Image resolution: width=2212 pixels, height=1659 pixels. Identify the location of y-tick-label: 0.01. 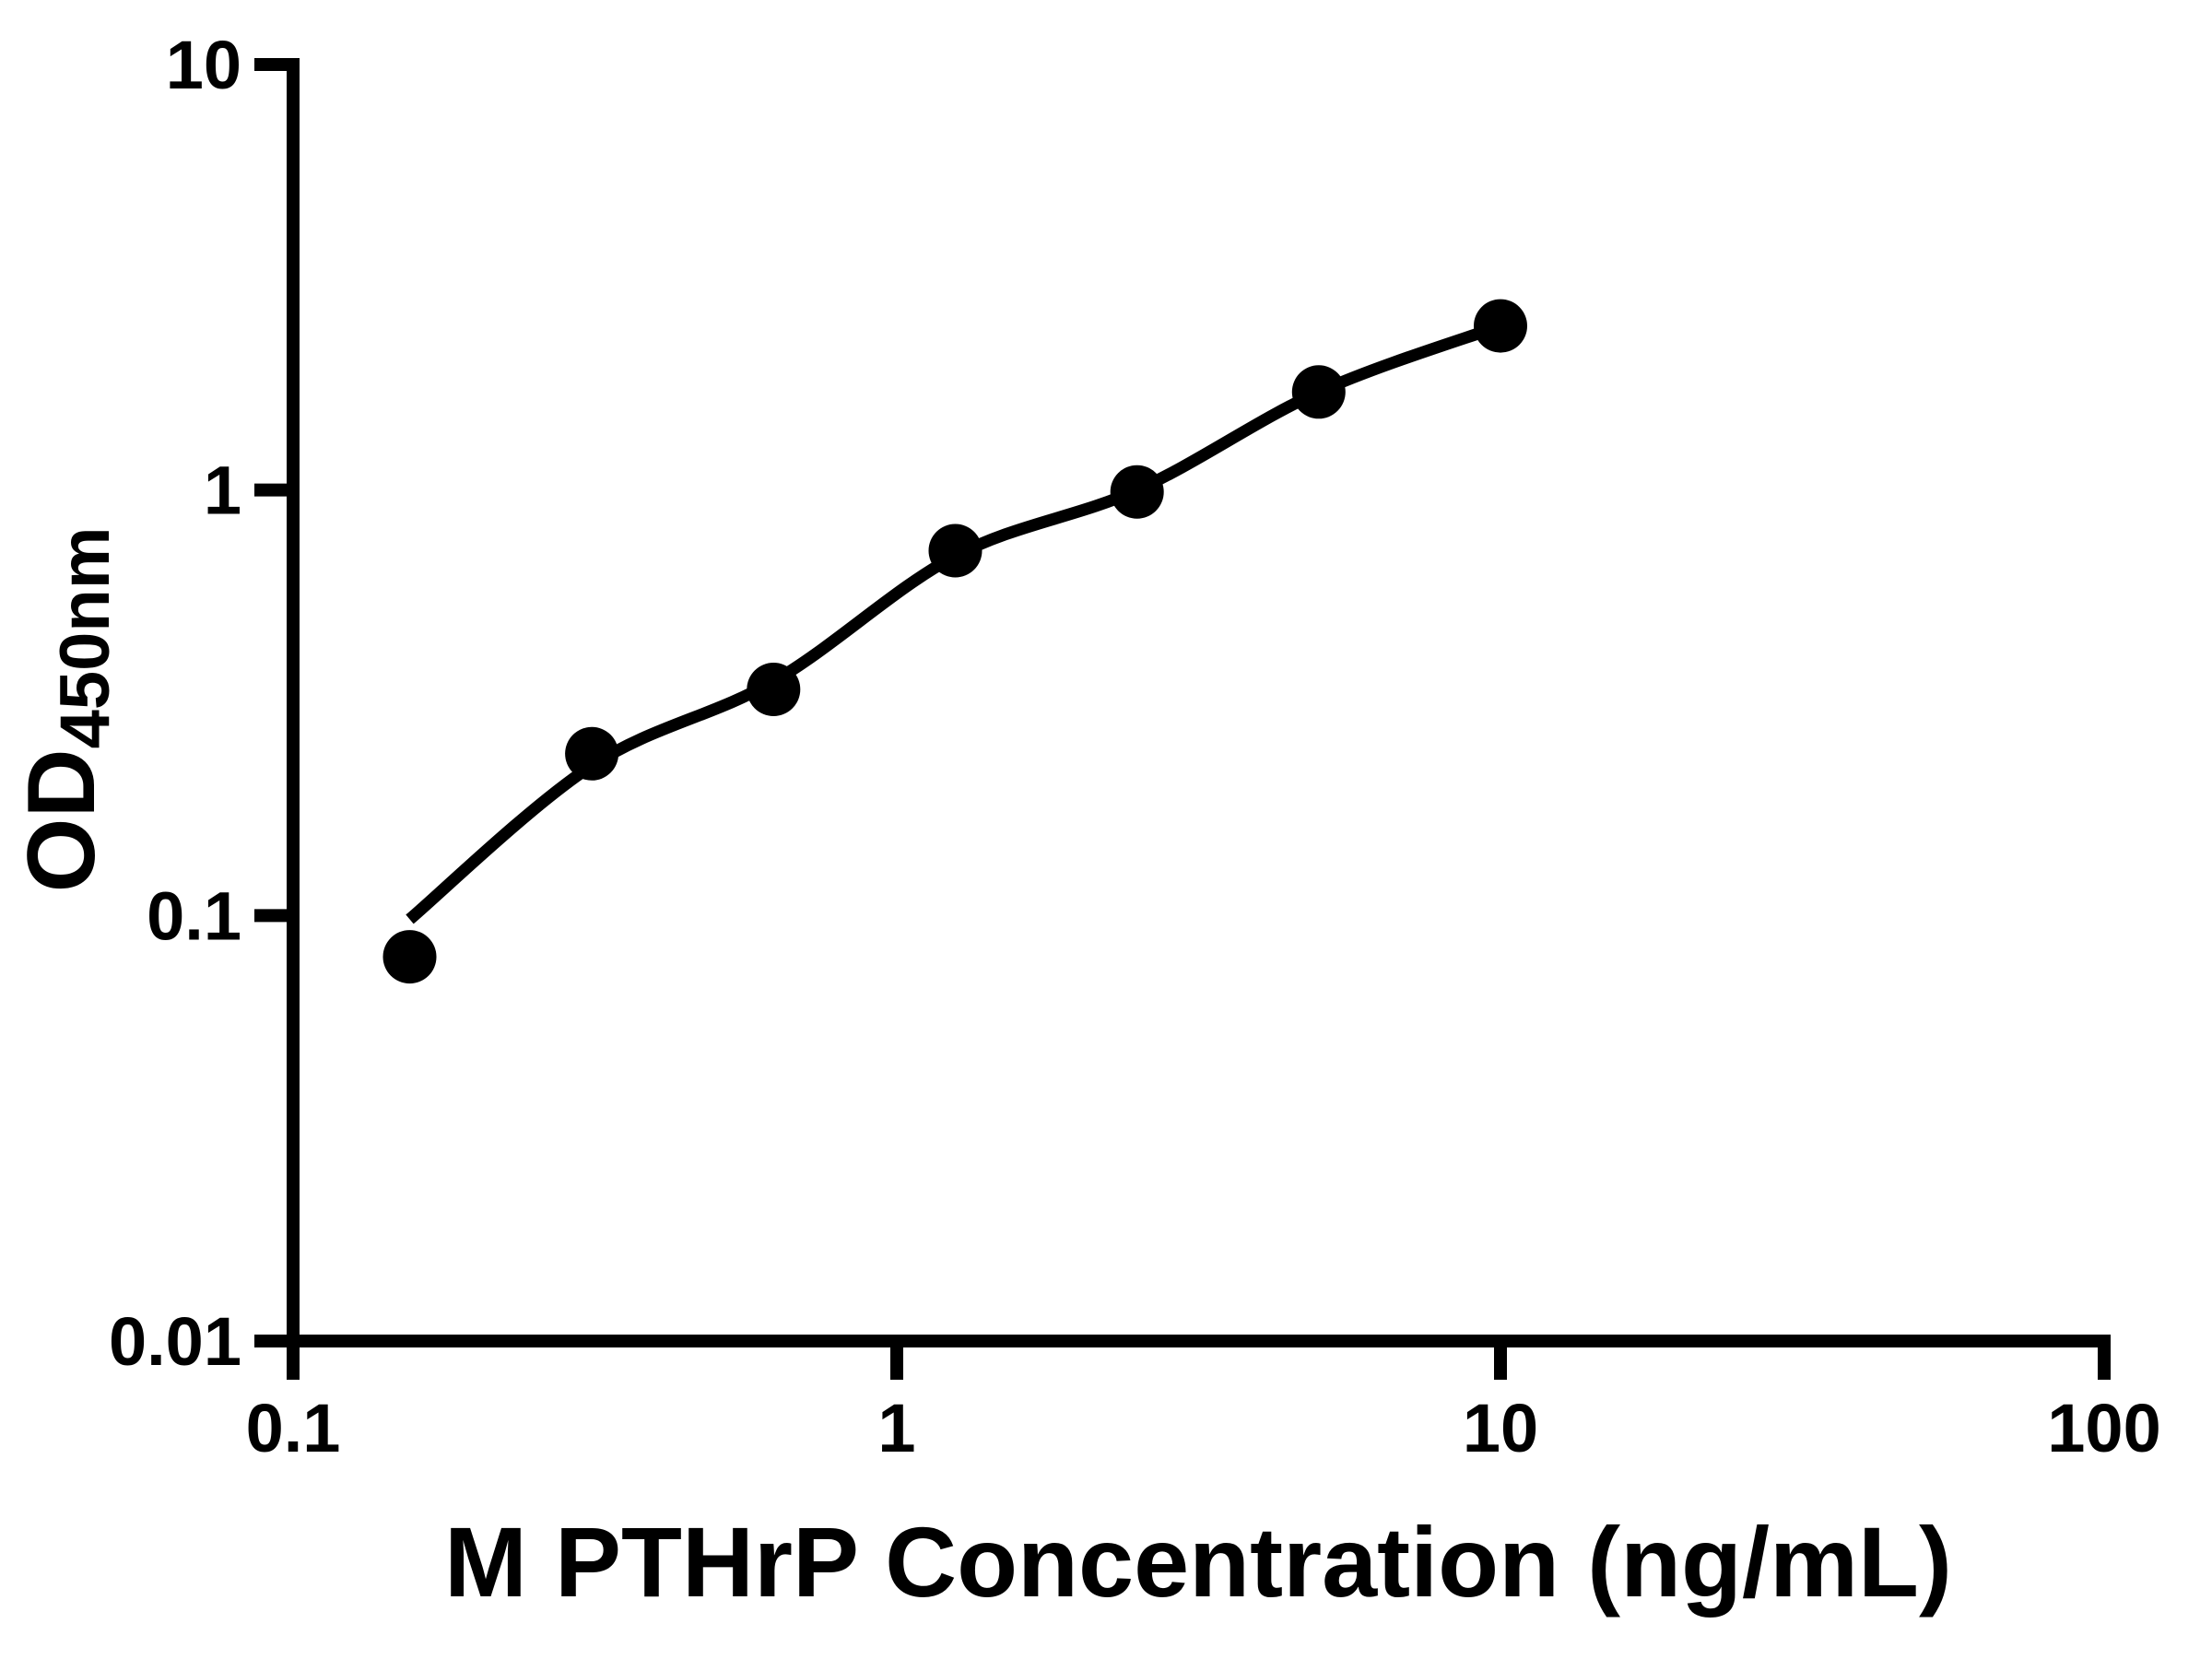
(175, 1341).